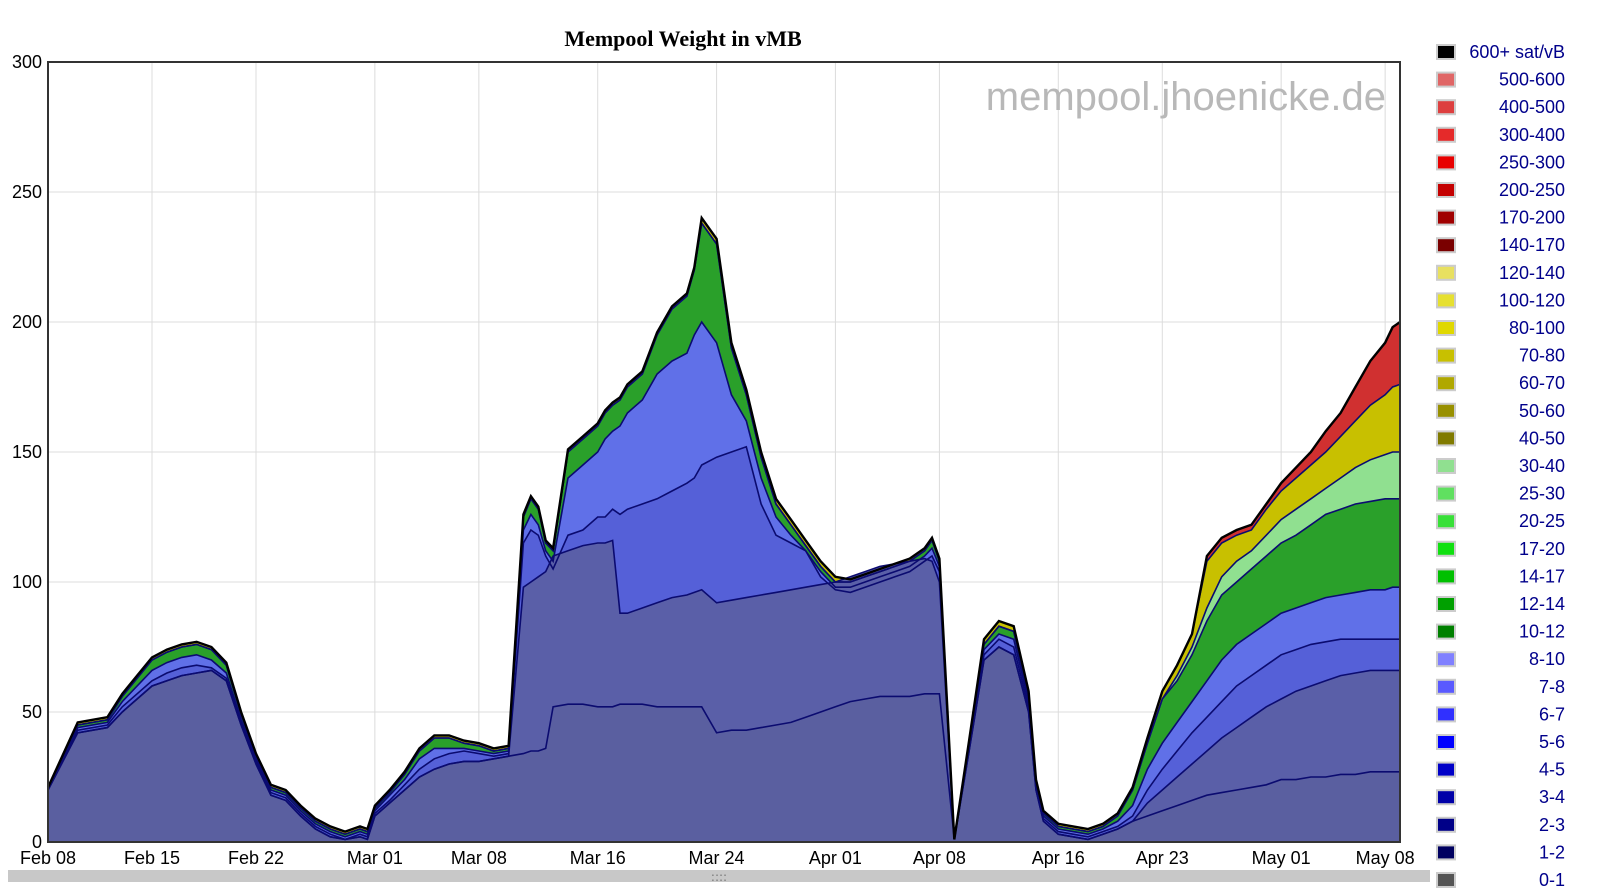  I want to click on legend-item: 1-2, so click(1500, 852).